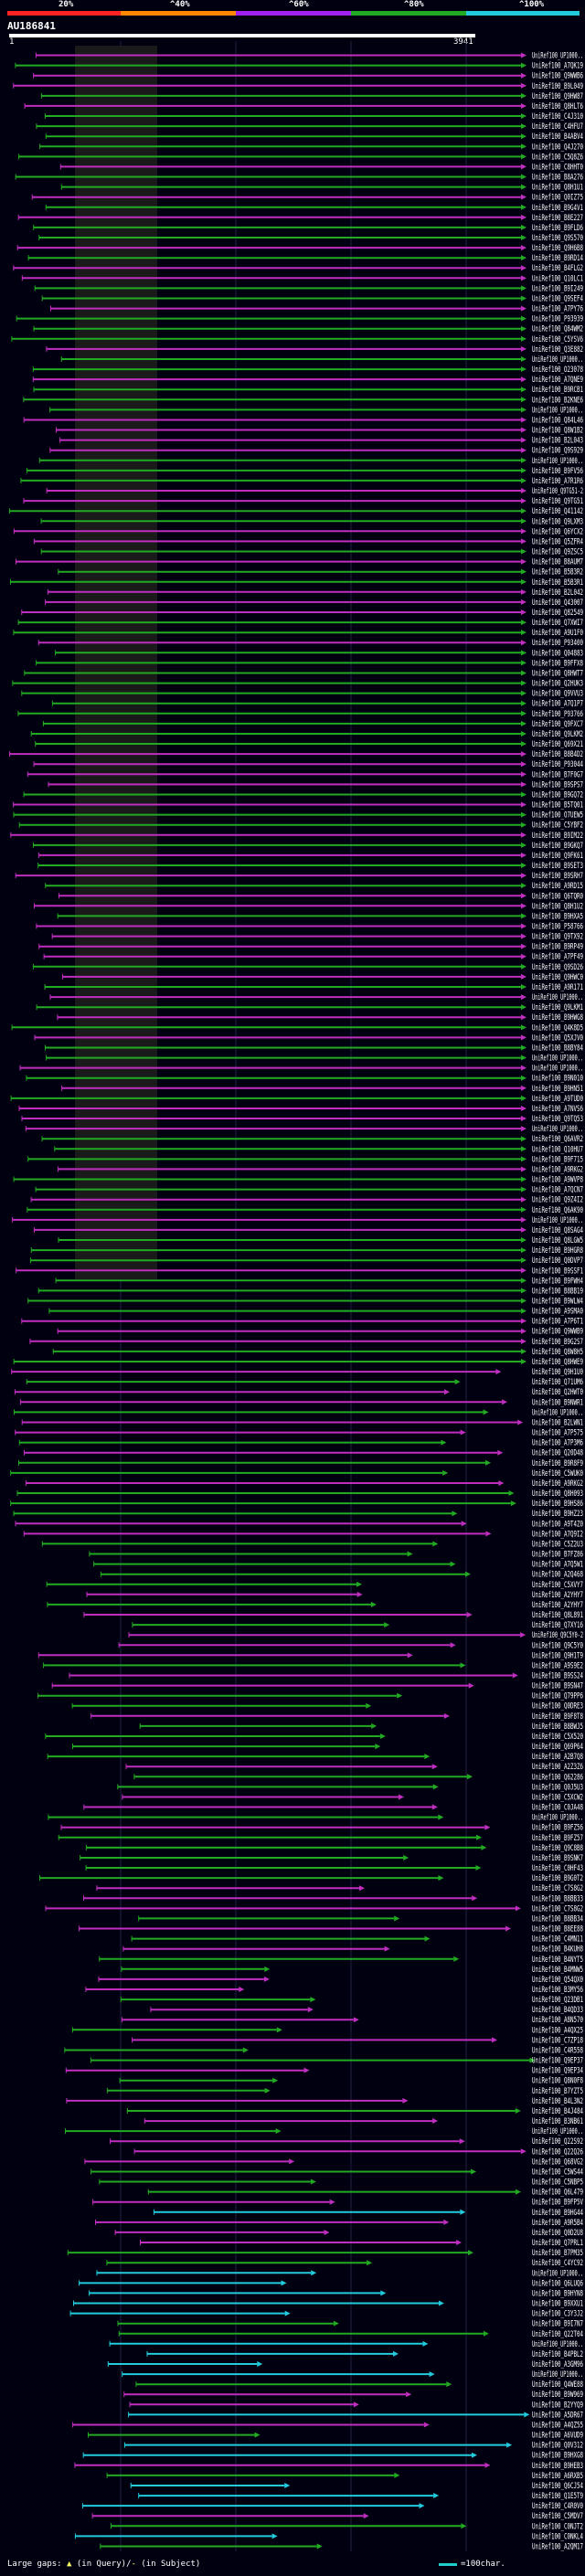 Image resolution: width=585 pixels, height=2576 pixels. Describe the element at coordinates (558, 288) in the screenshot. I see `hit-label: UniRef100_B9I249` at that location.